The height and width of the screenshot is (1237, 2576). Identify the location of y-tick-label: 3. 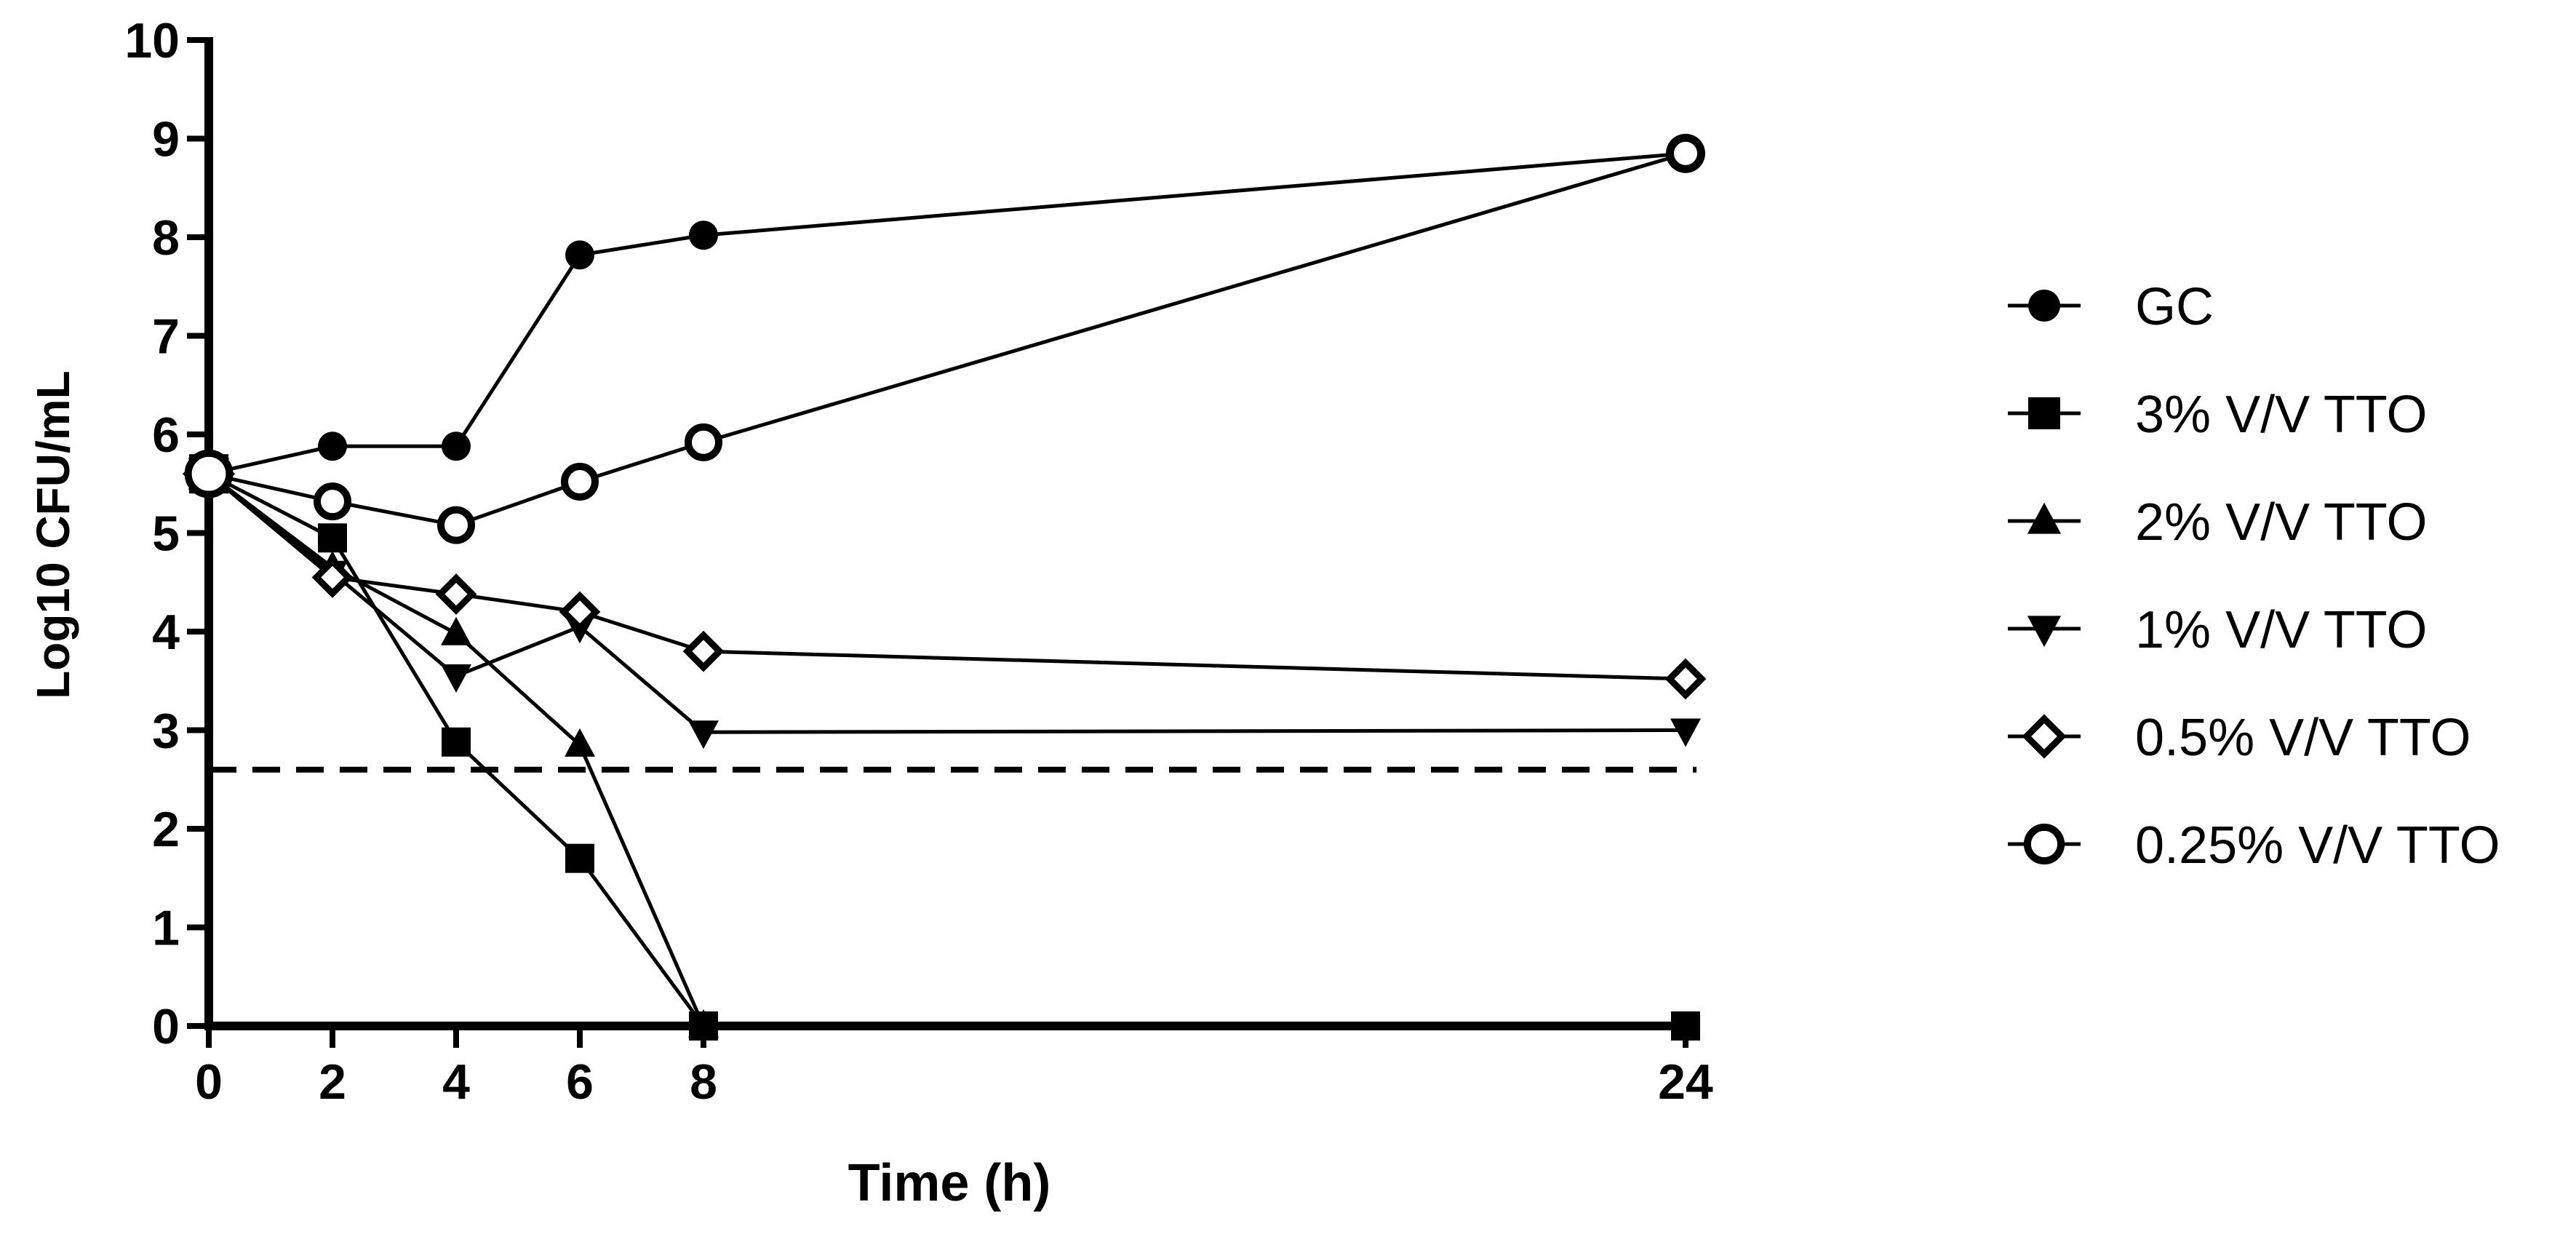
(166, 731).